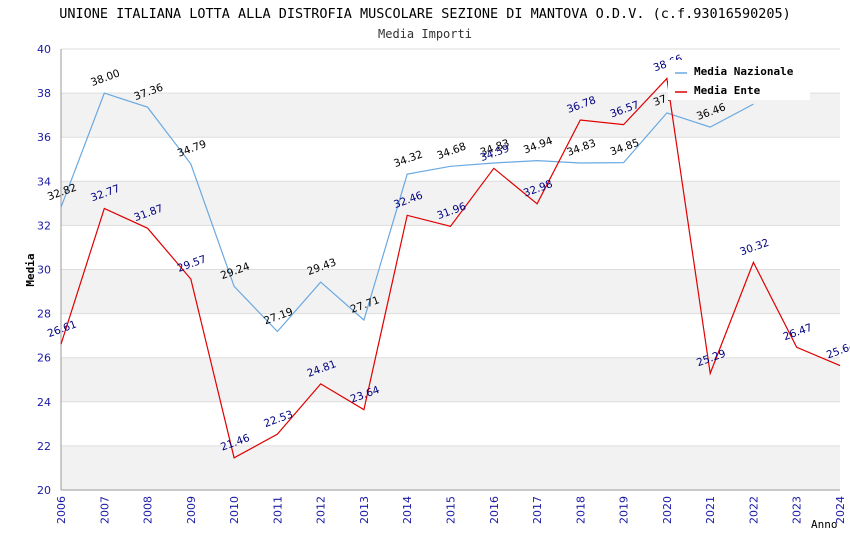  Describe the element at coordinates (407, 510) in the screenshot. I see `x-tick-label: 2014` at that location.